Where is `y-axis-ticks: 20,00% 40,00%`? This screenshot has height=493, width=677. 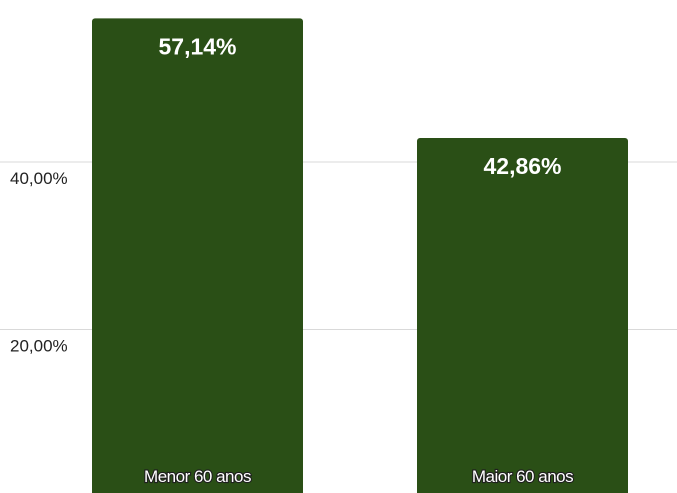 y-axis-ticks: 20,00% 40,00% is located at coordinates (39, 262).